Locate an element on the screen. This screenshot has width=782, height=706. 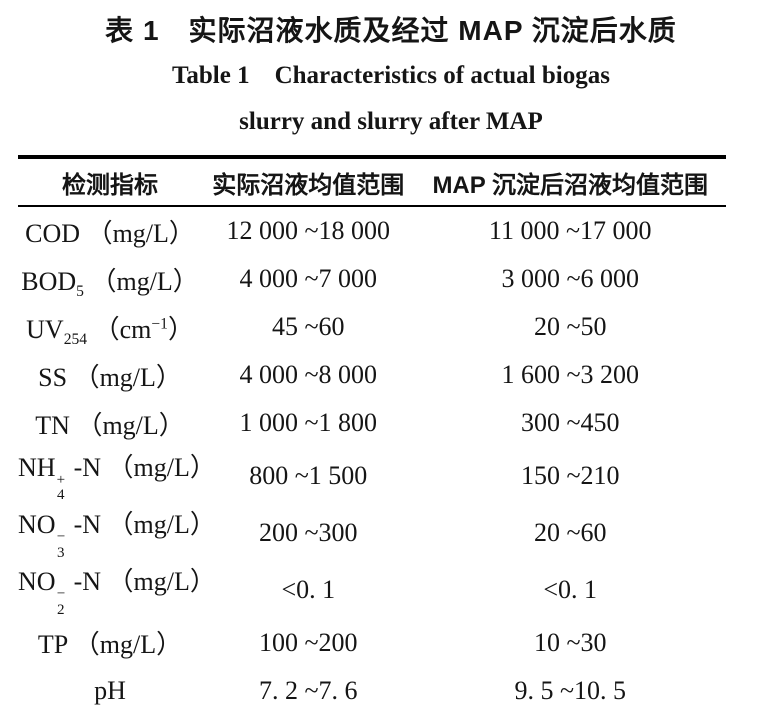
stacked-charge-subscript: +4 is located at coordinates (61, 487).